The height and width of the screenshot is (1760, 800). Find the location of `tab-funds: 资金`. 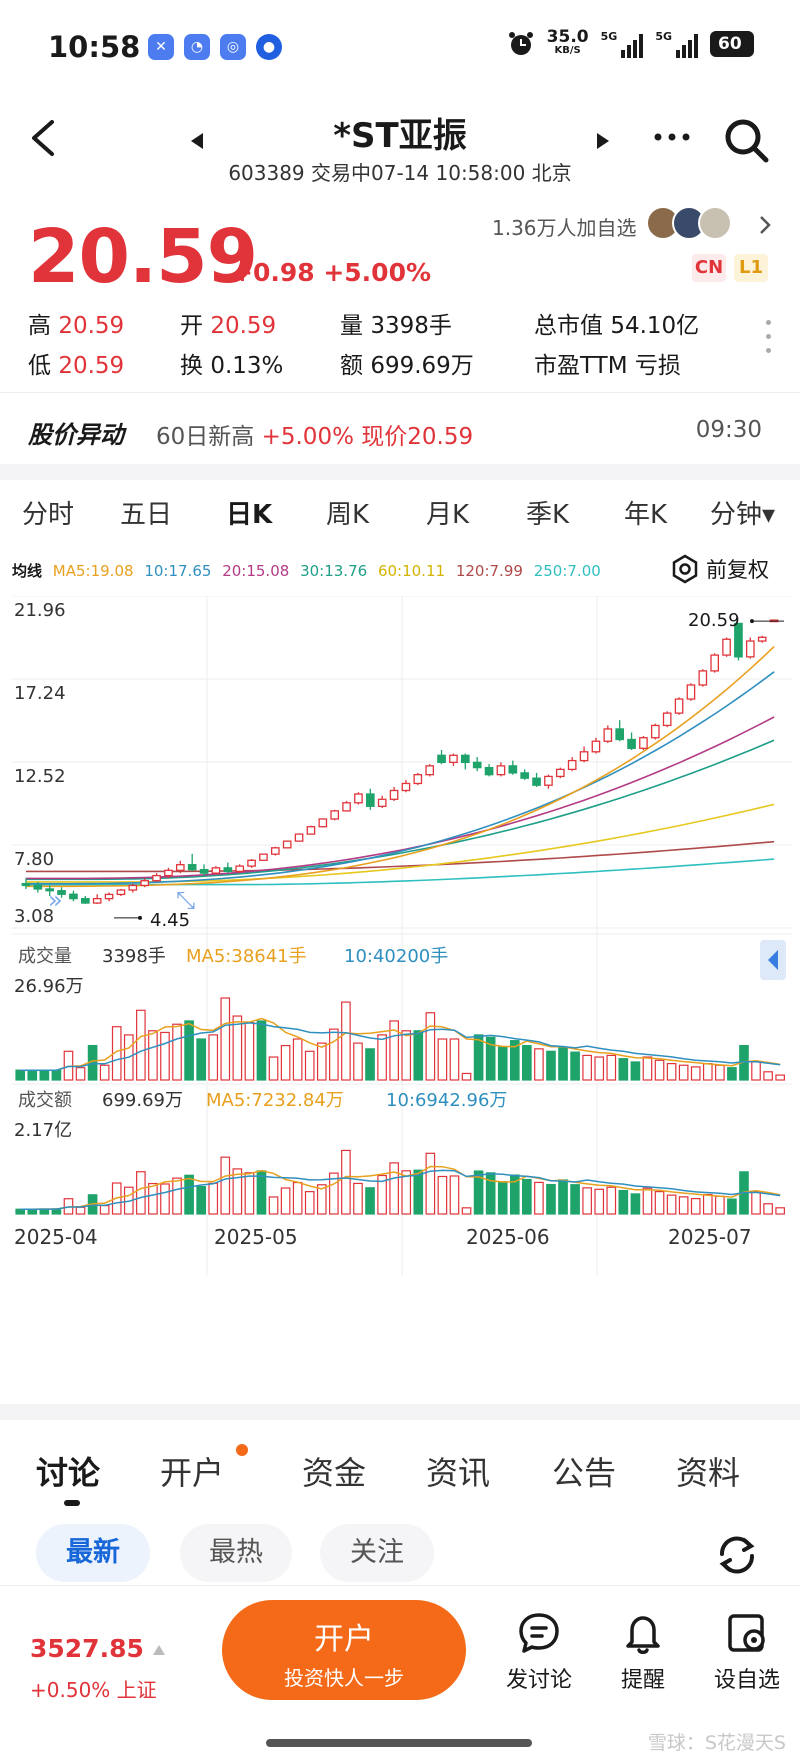

tab-funds: 资金 is located at coordinates (334, 1473).